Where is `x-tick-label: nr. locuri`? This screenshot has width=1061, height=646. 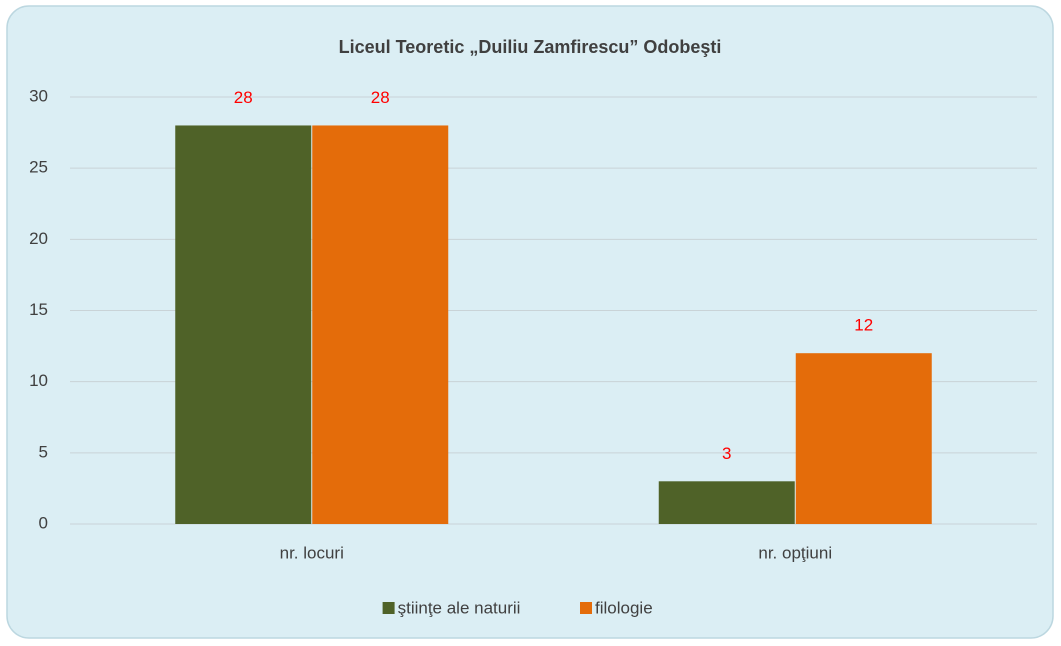 x-tick-label: nr. locuri is located at coordinates (312, 552).